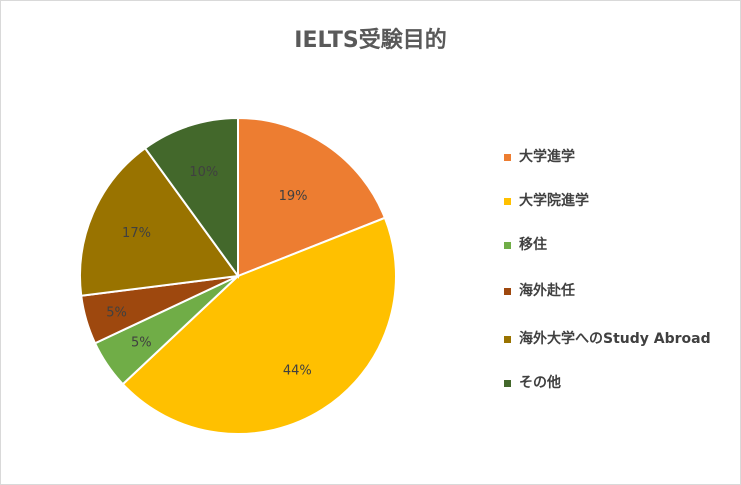 Image resolution: width=741 pixels, height=485 pixels. I want to click on legend-label-5: その他, so click(540, 383).